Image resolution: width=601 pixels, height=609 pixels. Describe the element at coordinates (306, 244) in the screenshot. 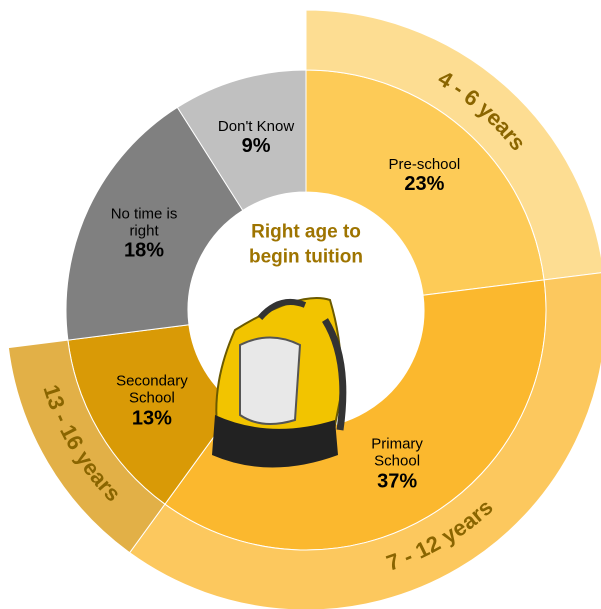

I see `chart-title: Right age to begin tuition` at that location.